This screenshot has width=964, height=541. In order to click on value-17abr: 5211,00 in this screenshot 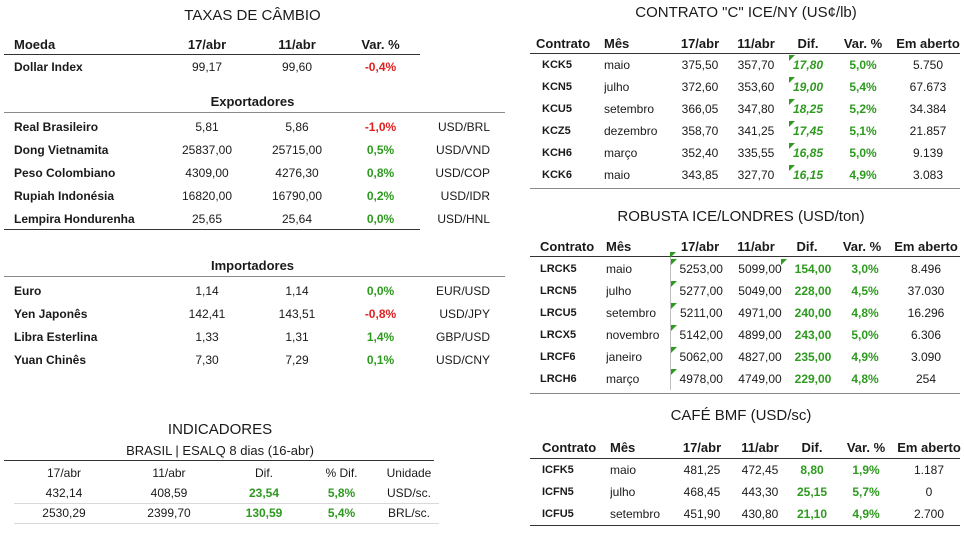, I will do `click(700, 313)`.